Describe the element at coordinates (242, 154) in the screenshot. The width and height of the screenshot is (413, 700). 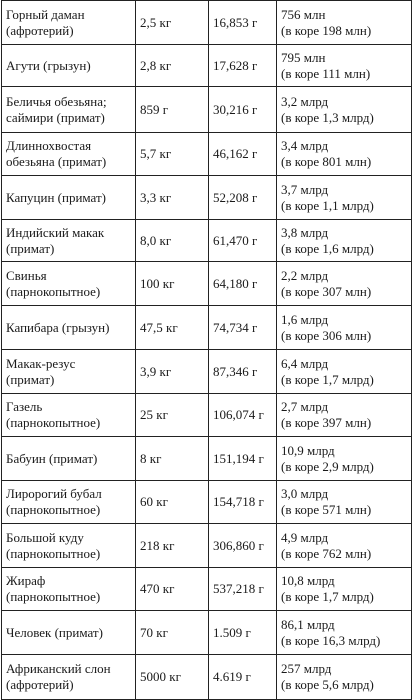
I see `brain-mass-cell: 46,162 г` at that location.